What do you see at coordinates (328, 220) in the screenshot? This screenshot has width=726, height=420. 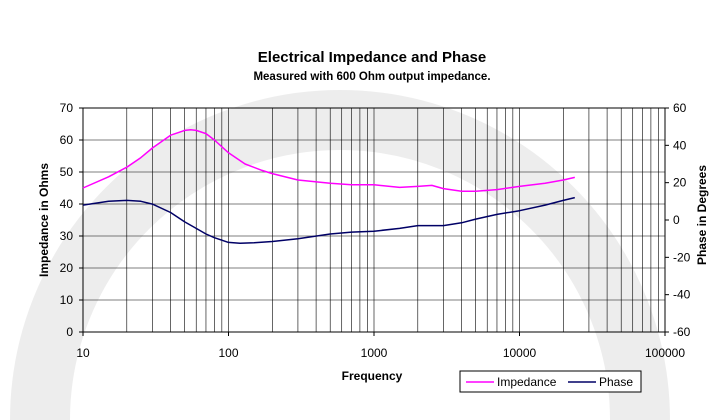 I see `series-line-phase` at bounding box center [328, 220].